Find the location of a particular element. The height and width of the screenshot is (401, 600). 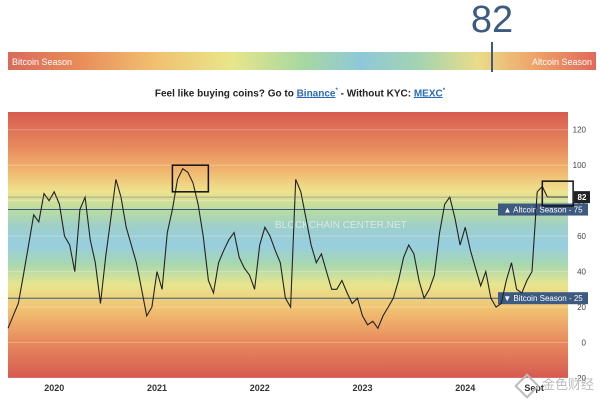

corner-watermark-text: 金色财经 is located at coordinates (567, 385).